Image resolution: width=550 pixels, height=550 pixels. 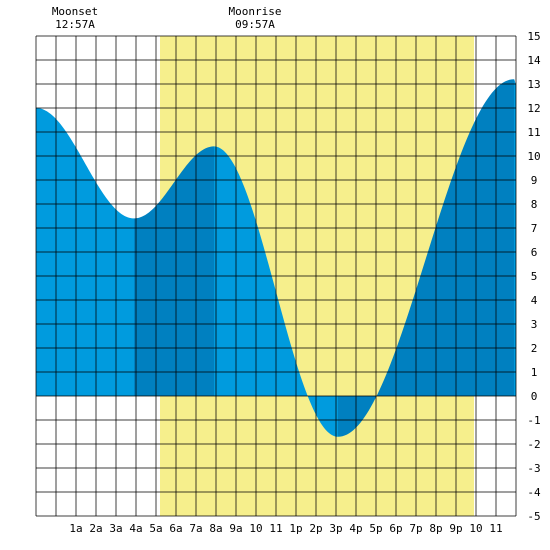 What do you see at coordinates (534, 252) in the screenshot?
I see `y-tick-label: 6` at bounding box center [534, 252].